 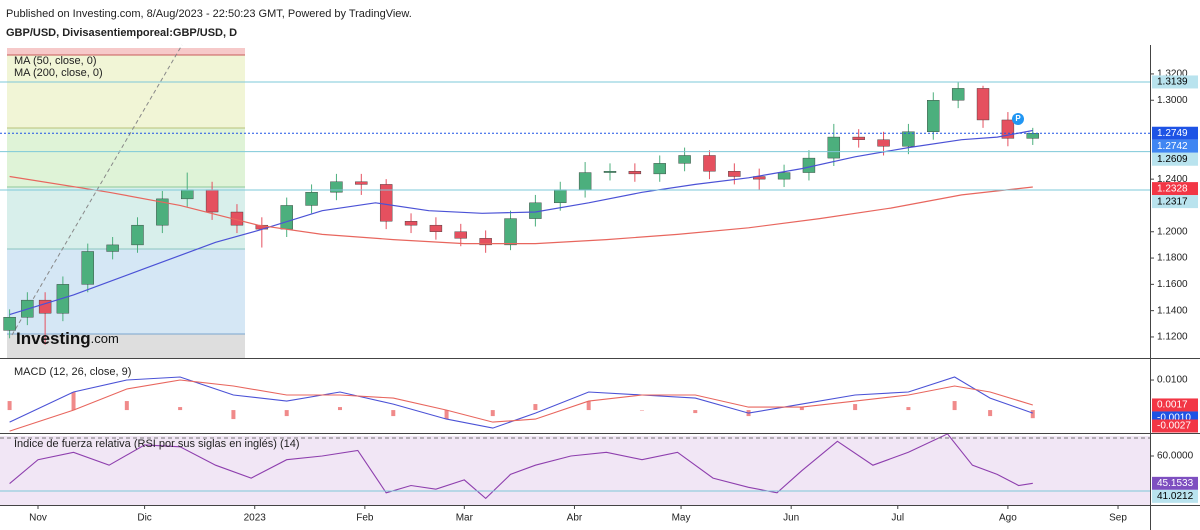 I want to click on x-tick-label: Ago, so click(x=1008, y=518).